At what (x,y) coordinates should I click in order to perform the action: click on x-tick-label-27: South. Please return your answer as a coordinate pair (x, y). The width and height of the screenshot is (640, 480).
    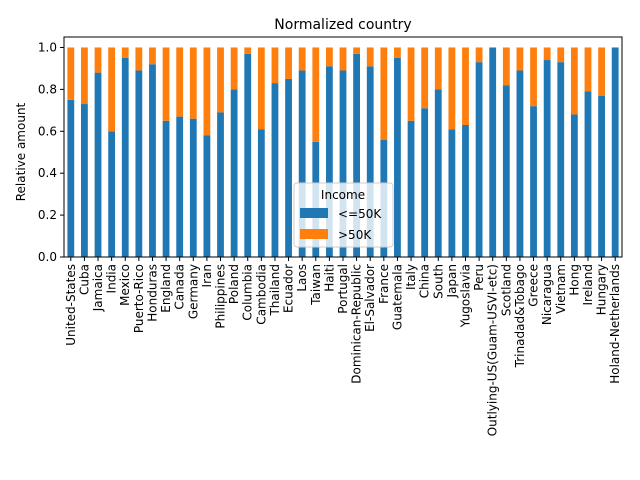
    Looking at the image, I should click on (438, 281).